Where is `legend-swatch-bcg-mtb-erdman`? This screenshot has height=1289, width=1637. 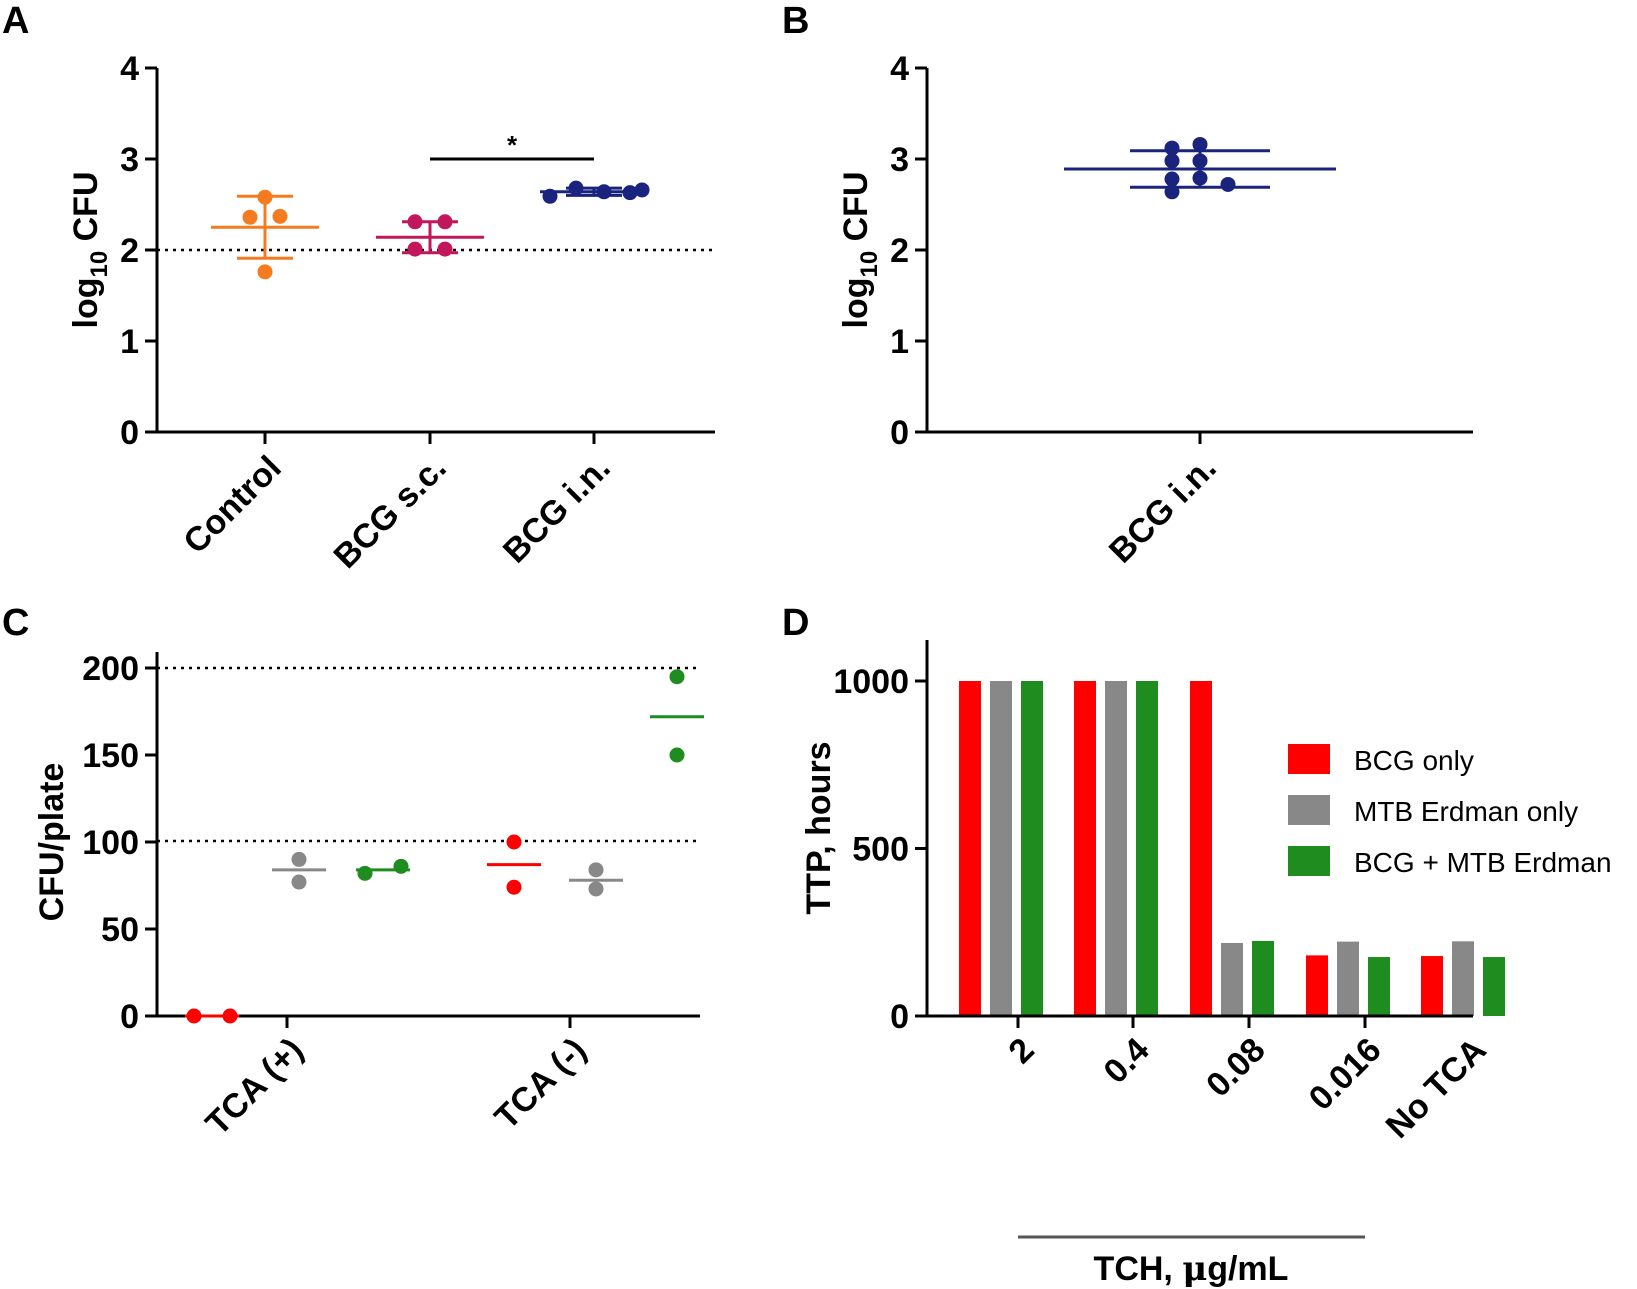
legend-swatch-bcg-mtb-erdman is located at coordinates (1309, 861).